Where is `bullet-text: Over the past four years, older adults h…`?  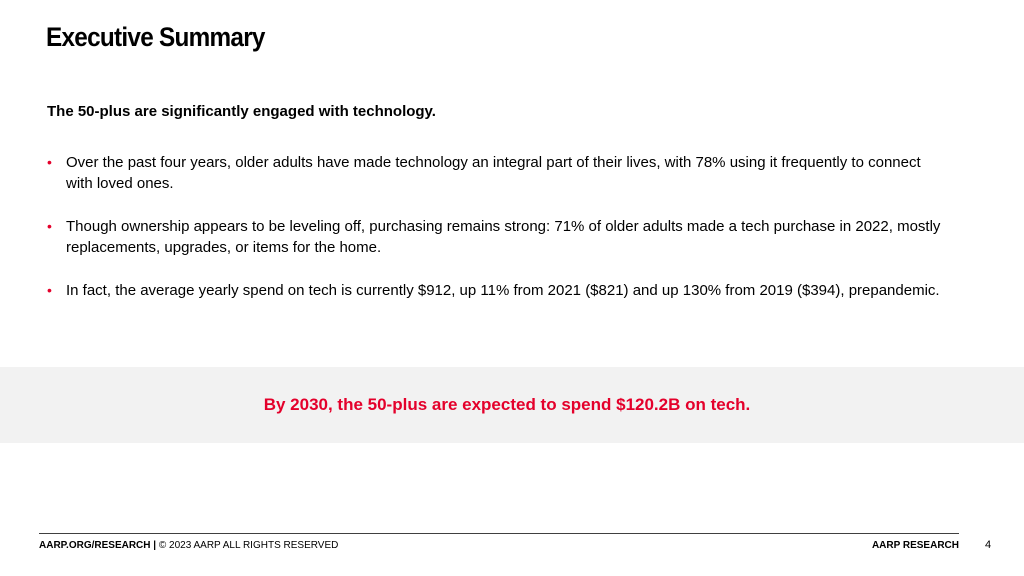 bullet-text: Over the past four years, older adults h… is located at coordinates (493, 173).